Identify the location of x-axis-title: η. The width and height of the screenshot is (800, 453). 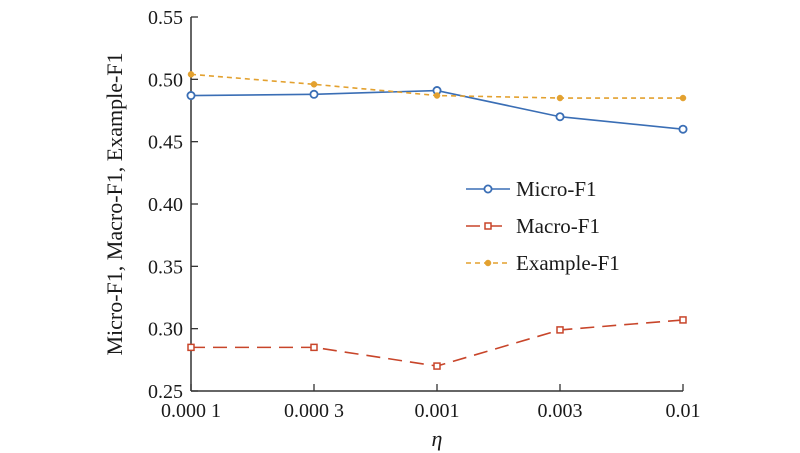
(437, 438).